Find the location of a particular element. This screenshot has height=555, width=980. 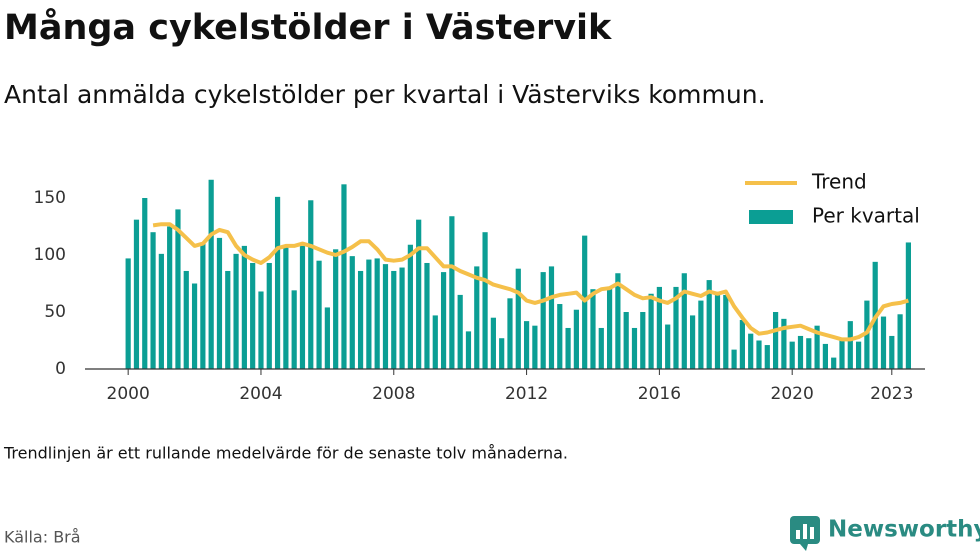

x-tick-label: 2004 is located at coordinates (260, 394).